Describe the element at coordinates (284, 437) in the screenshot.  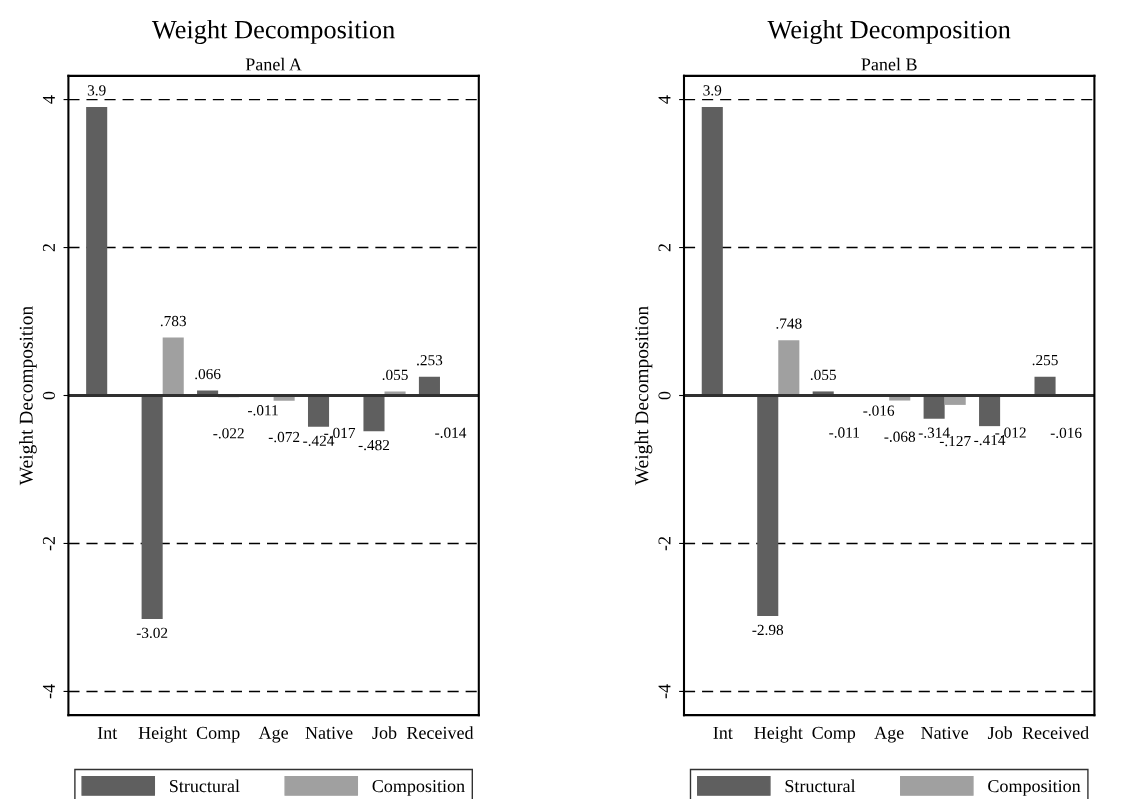
I see `data-label: -.072` at that location.